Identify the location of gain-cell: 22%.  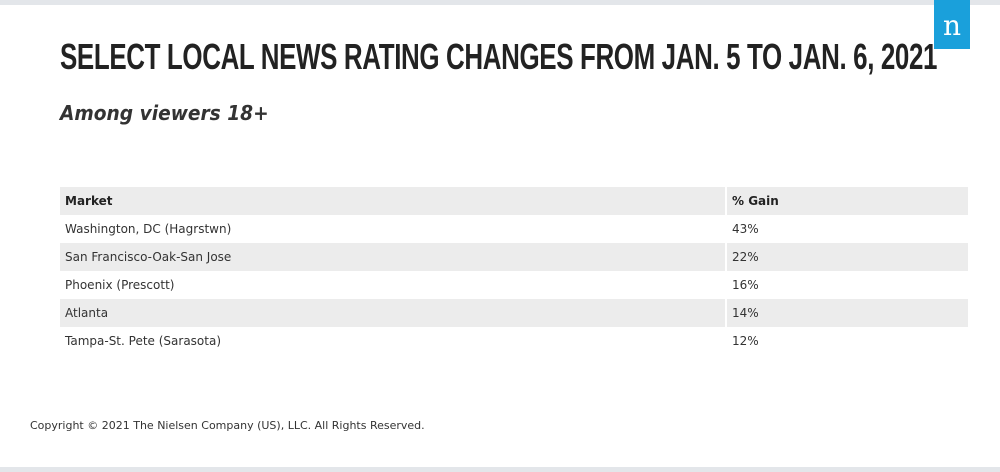
(846, 257).